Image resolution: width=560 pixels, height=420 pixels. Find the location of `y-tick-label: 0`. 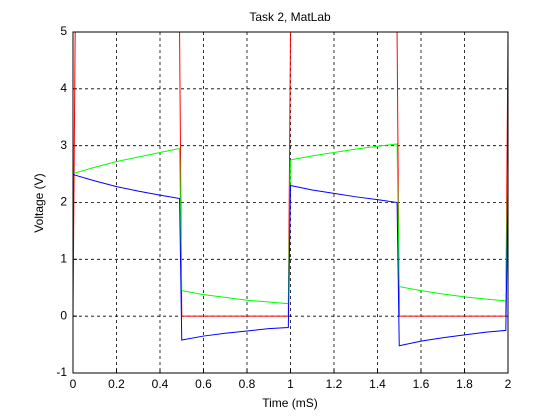

y-tick-label: 0 is located at coordinates (63, 315).